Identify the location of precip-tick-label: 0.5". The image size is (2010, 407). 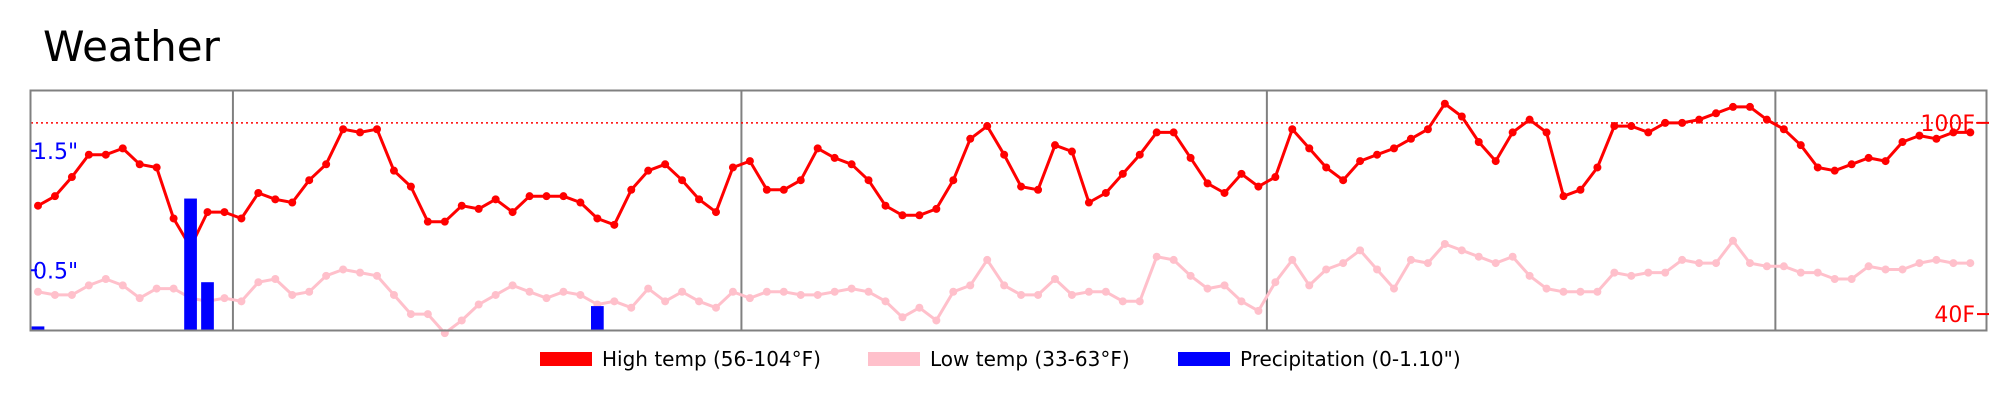
(55, 271).